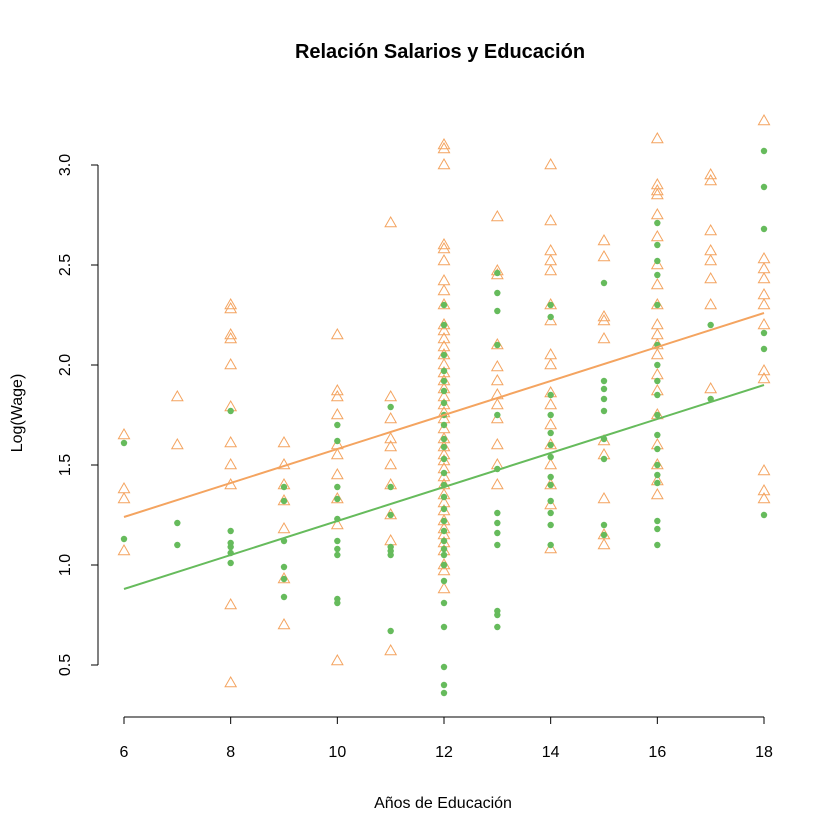  What do you see at coordinates (65, 465) in the screenshot?
I see `y-tick-label: 1.5` at bounding box center [65, 465].